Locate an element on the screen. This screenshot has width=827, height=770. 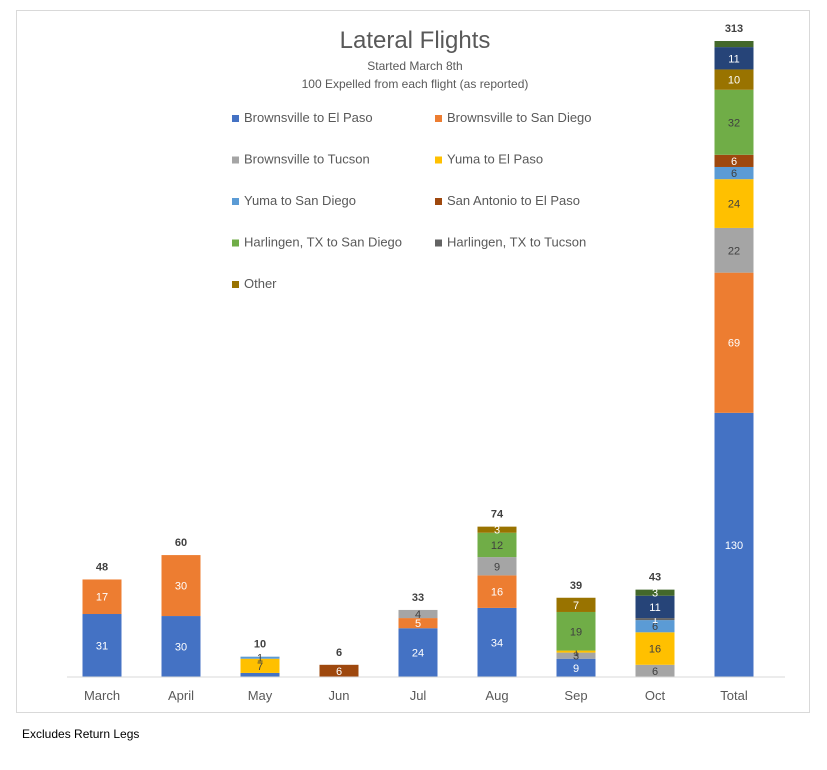
x-tick-label-march: March is located at coordinates (102, 695).